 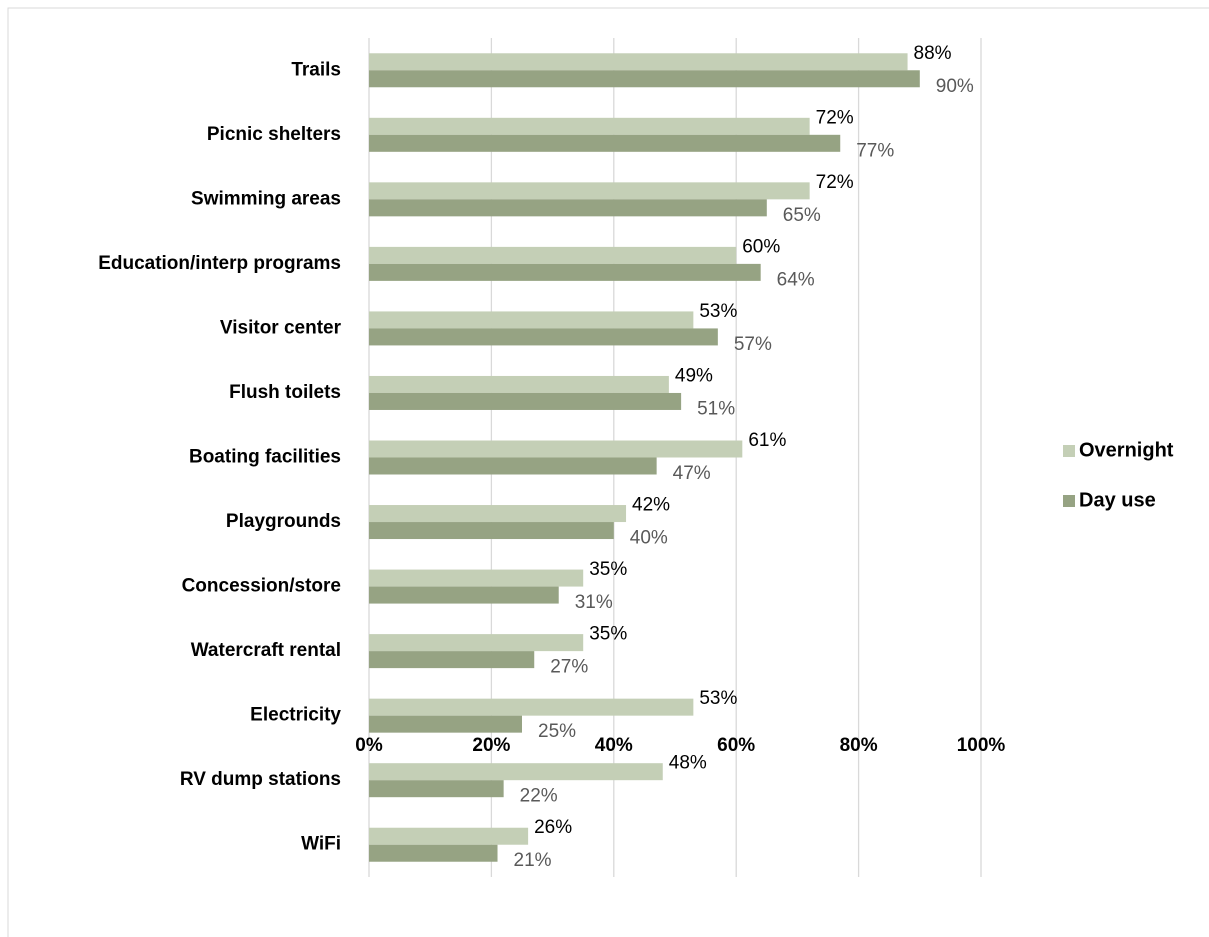 What do you see at coordinates (569, 667) in the screenshot?
I see `data-label: 27%` at bounding box center [569, 667].